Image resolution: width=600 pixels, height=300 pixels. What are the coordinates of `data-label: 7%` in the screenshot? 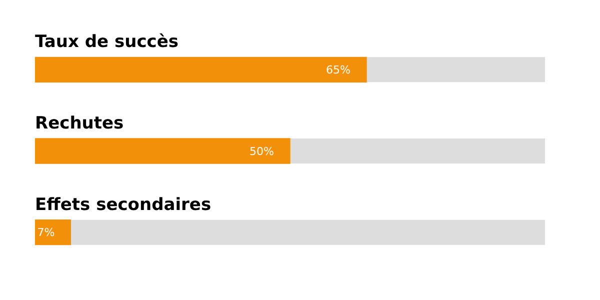 It's located at (46, 233).